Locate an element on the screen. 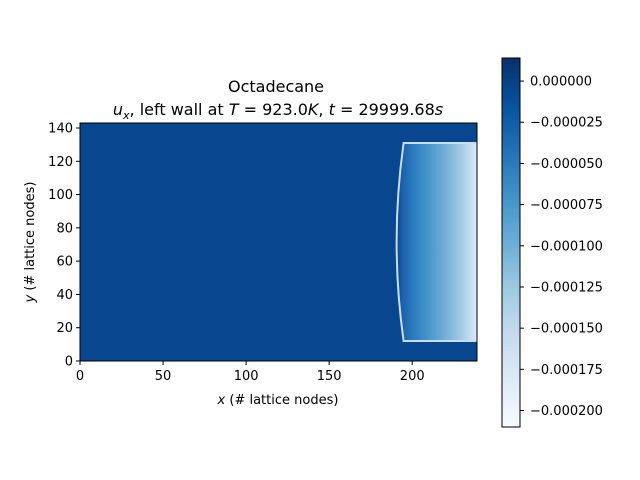  y-tick-label: 100 is located at coordinates (60, 195).